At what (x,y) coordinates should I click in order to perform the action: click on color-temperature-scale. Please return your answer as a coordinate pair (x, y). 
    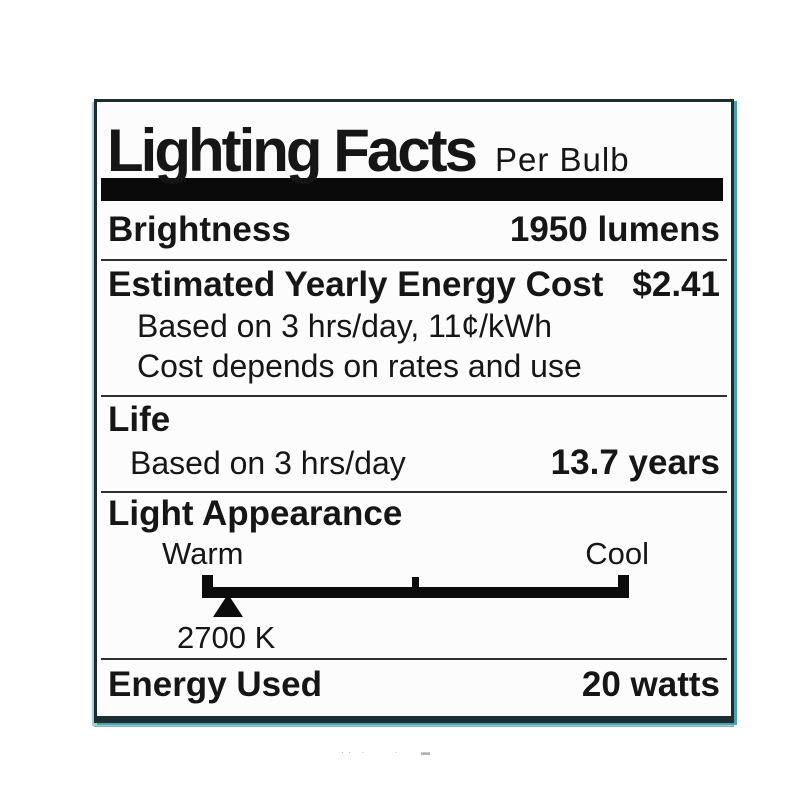
    Looking at the image, I should click on (415, 596).